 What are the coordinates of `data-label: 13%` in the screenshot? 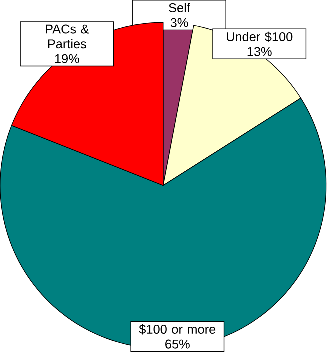 It's located at (260, 51).